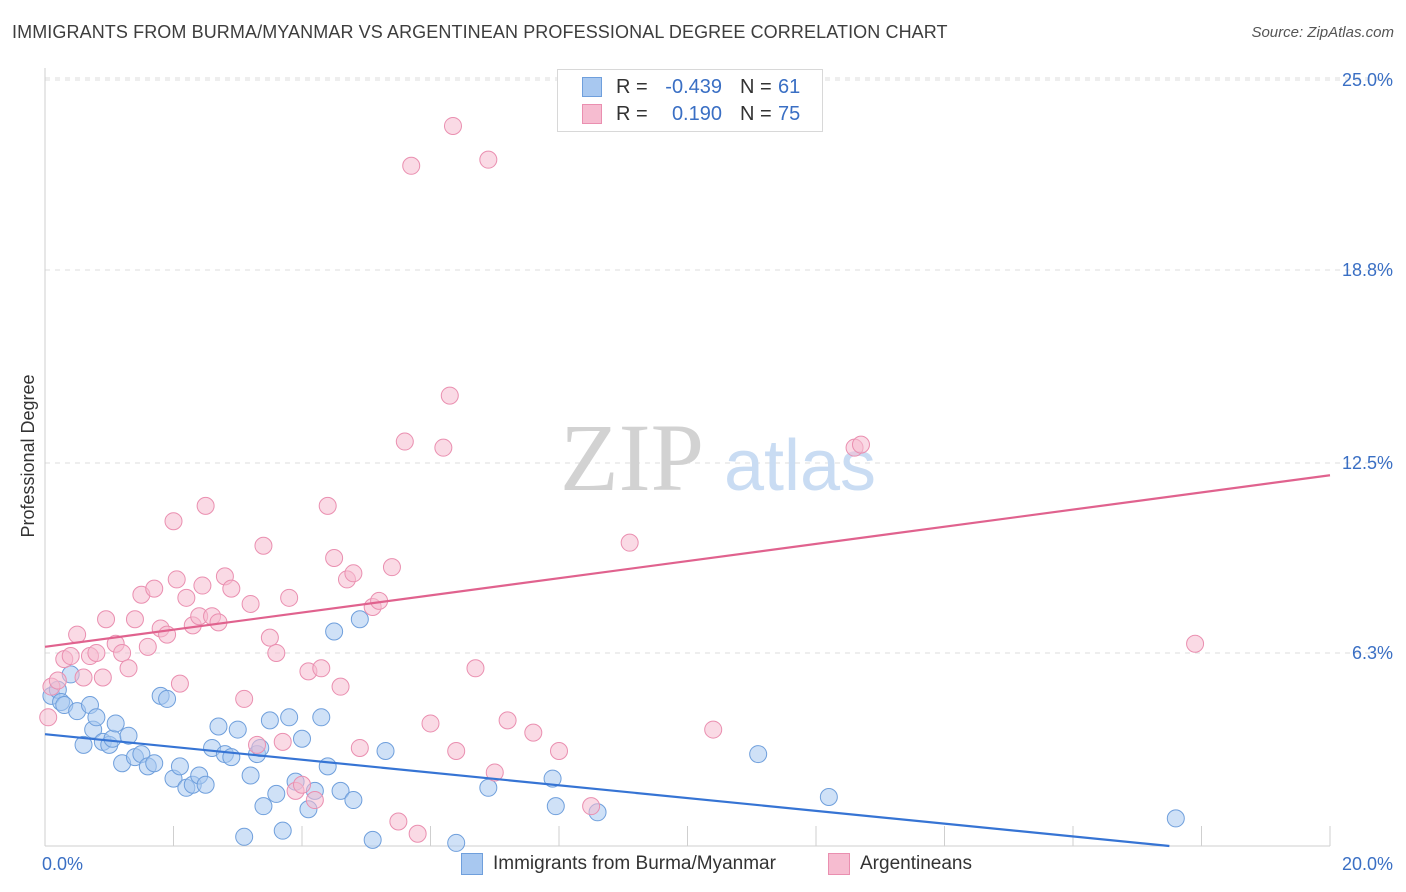 This screenshot has height=892, width=1406. What do you see at coordinates (696, 113) in the screenshot?
I see `r-value: 0.190` at bounding box center [696, 113].